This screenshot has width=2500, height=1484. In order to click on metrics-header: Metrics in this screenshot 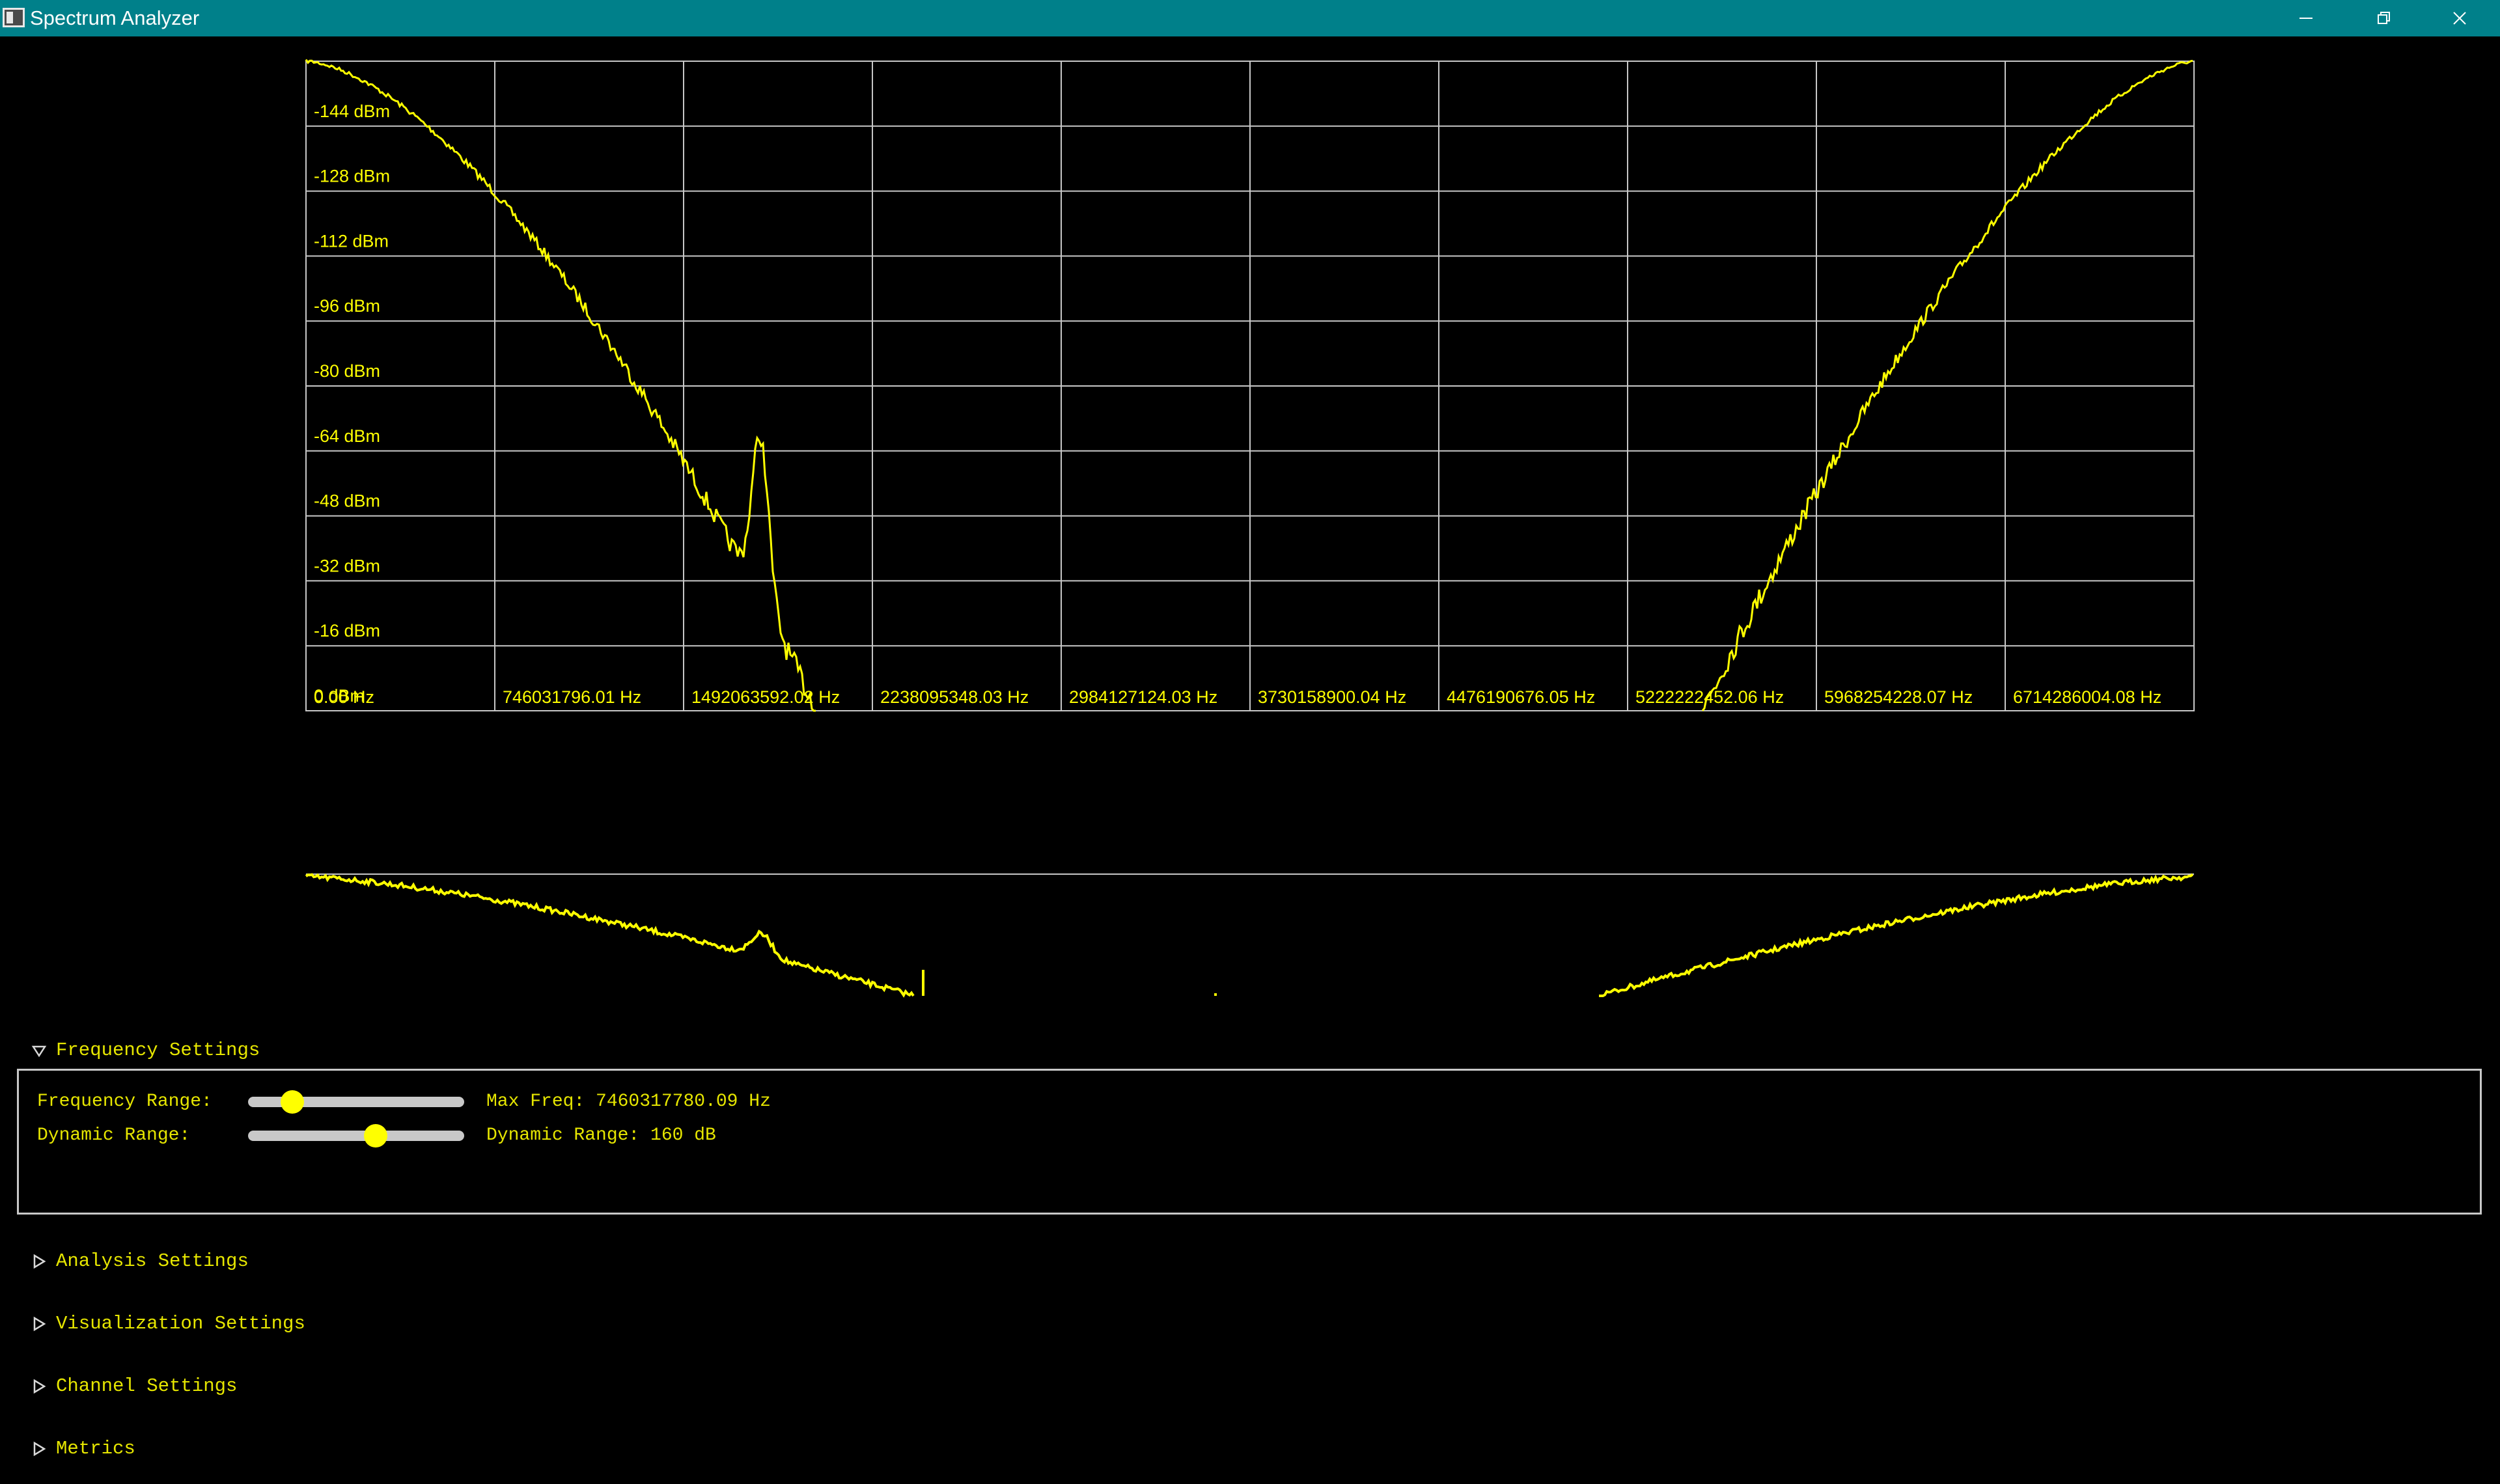, I will do `click(83, 1449)`.